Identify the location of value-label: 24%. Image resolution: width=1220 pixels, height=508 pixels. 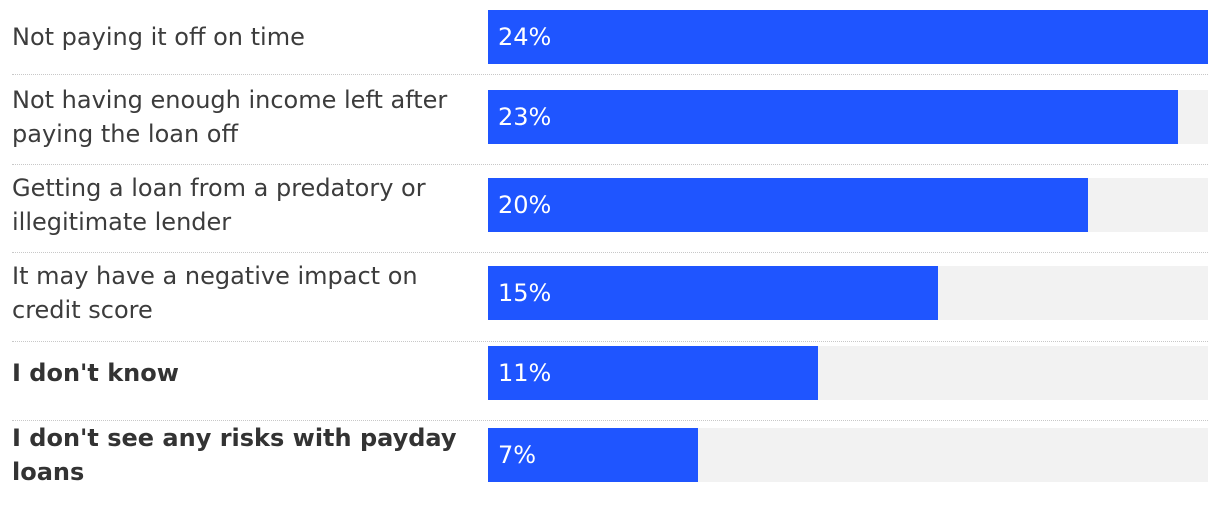
(525, 37).